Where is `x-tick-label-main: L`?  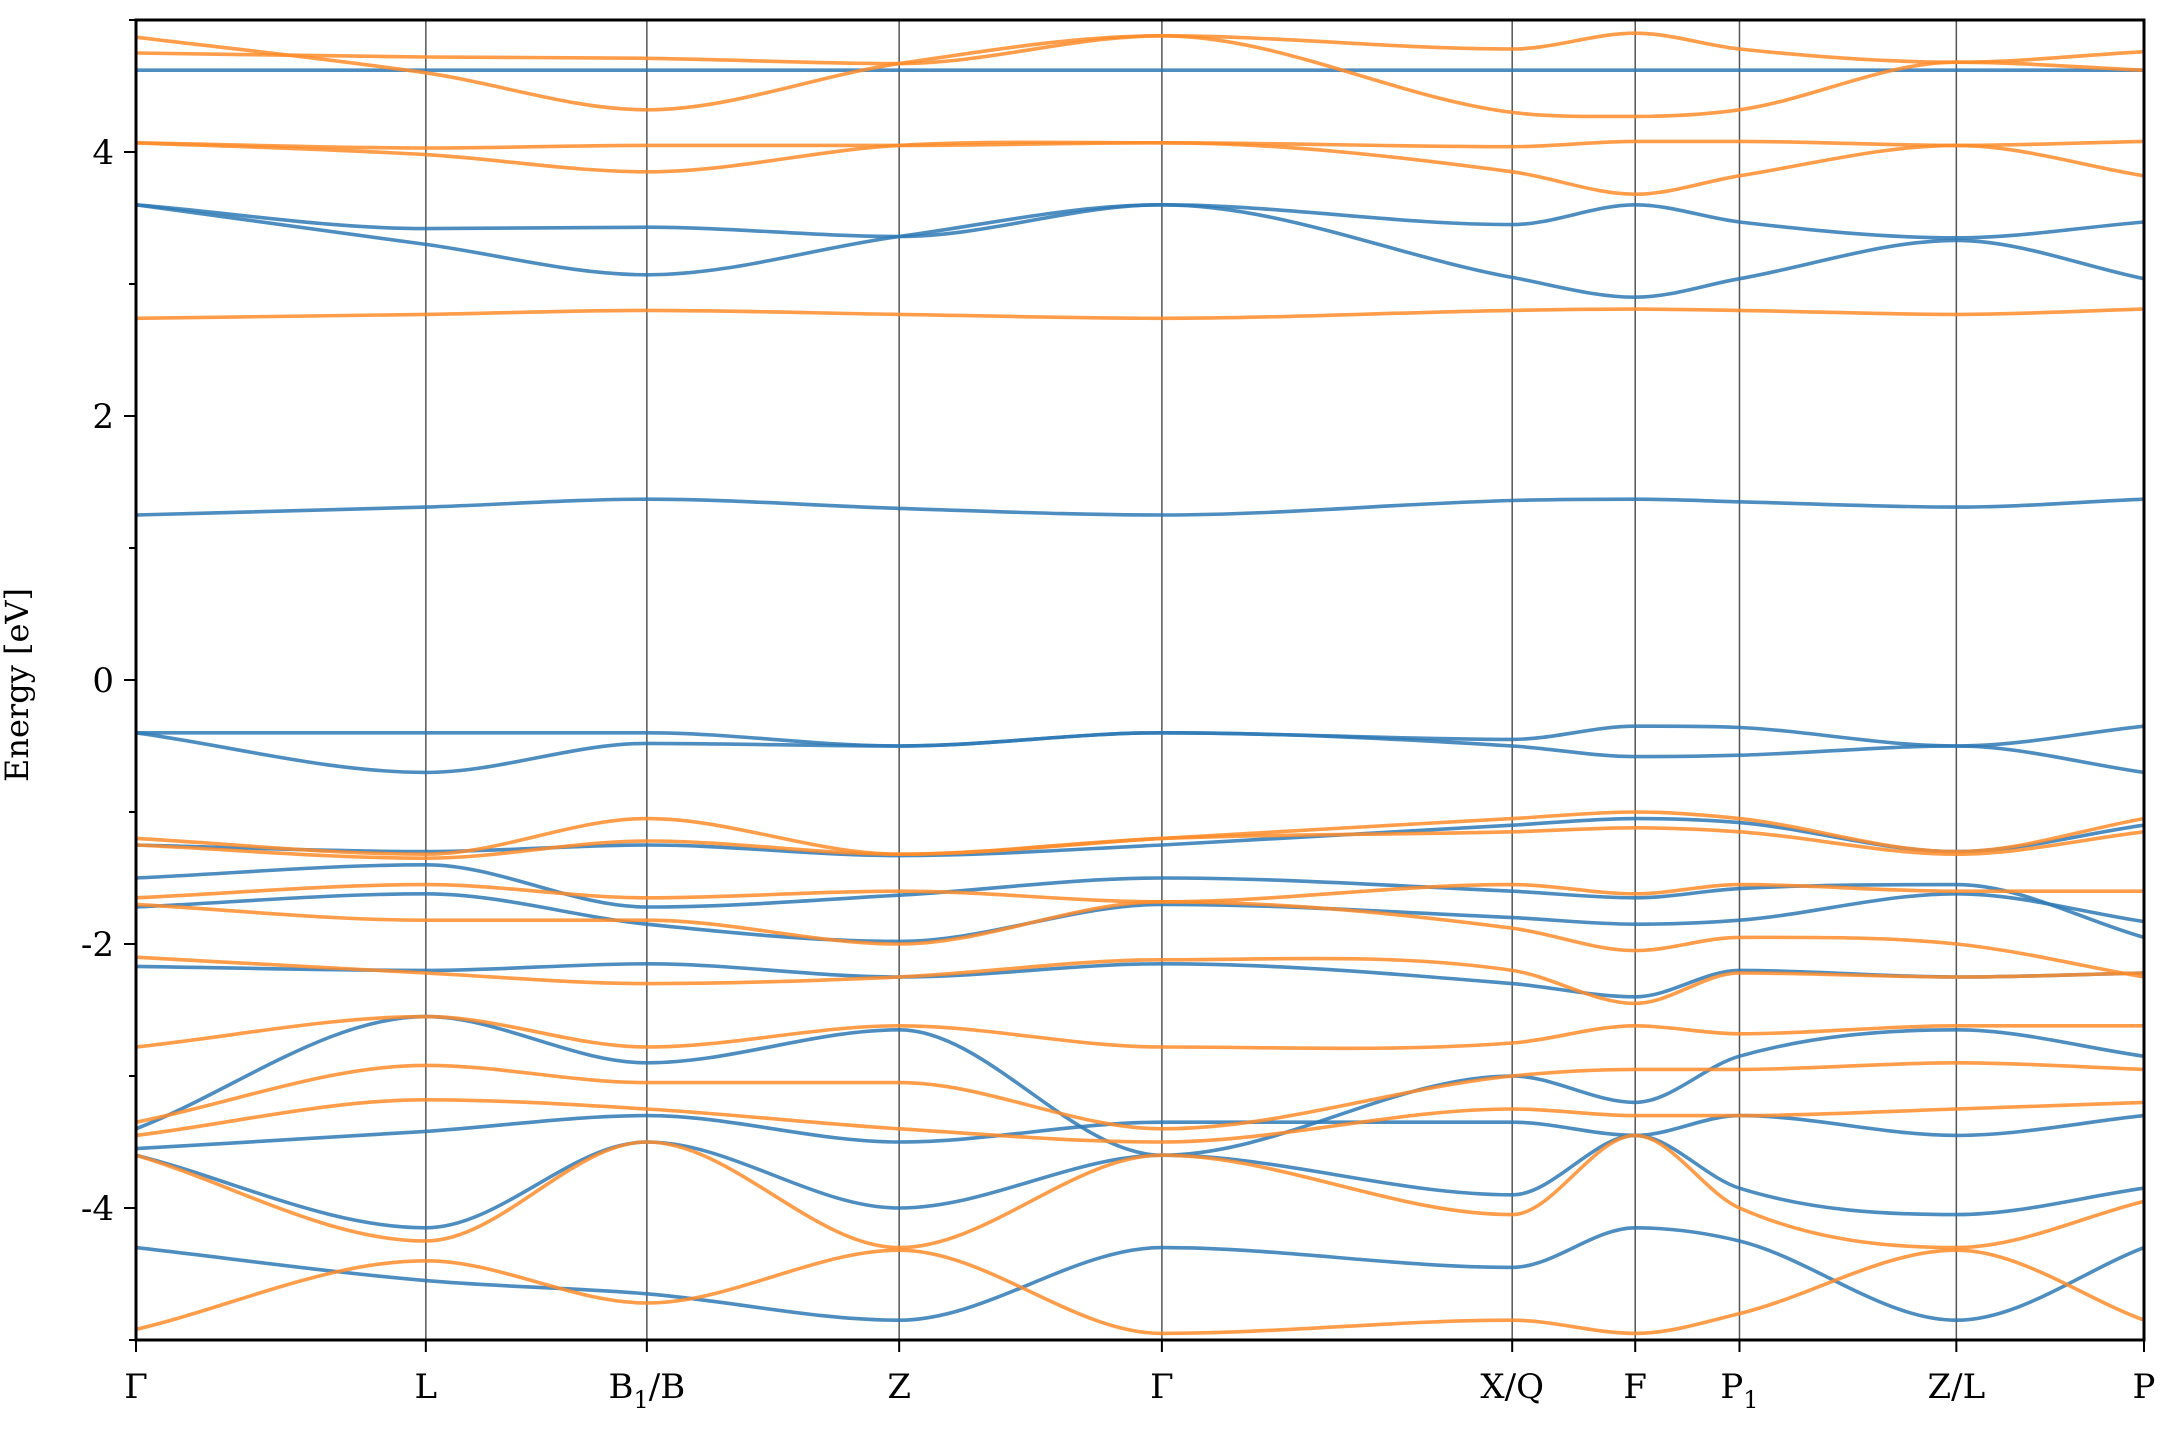 x-tick-label-main: L is located at coordinates (426, 1387).